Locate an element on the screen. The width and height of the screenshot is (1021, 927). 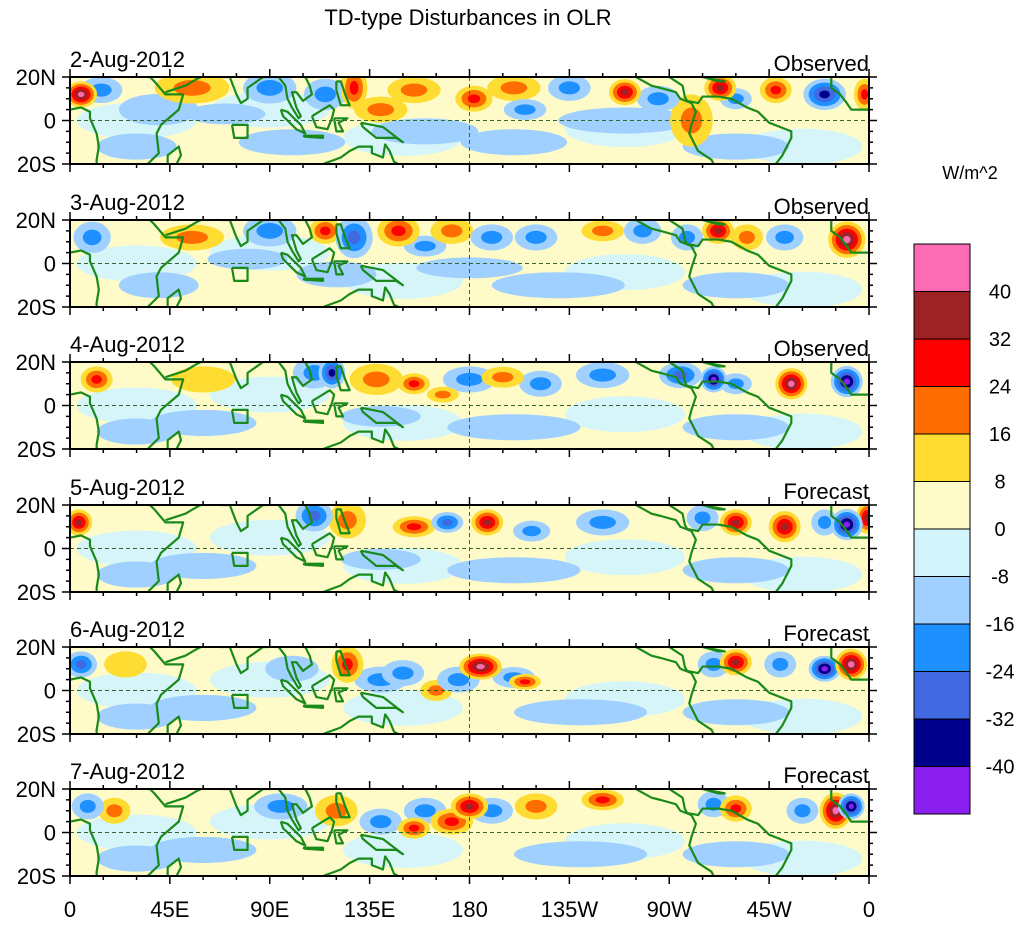
panel-date: 6-Aug-2012 is located at coordinates (127, 629).